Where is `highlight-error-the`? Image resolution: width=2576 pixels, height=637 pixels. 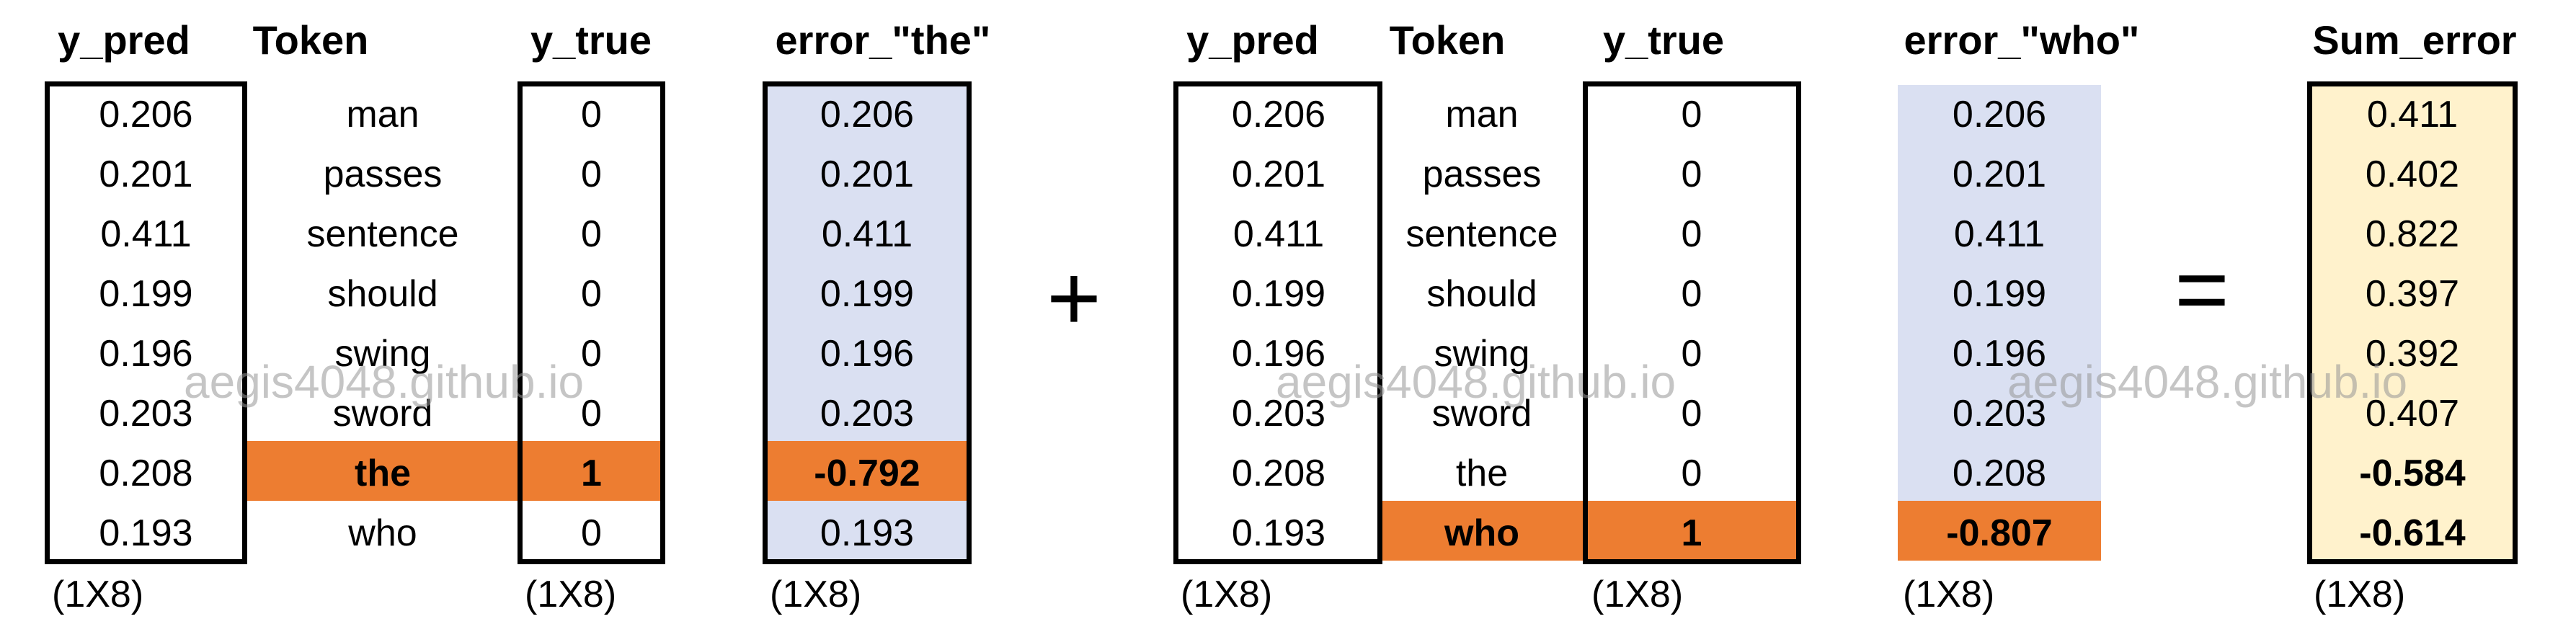 highlight-error-the is located at coordinates (867, 471).